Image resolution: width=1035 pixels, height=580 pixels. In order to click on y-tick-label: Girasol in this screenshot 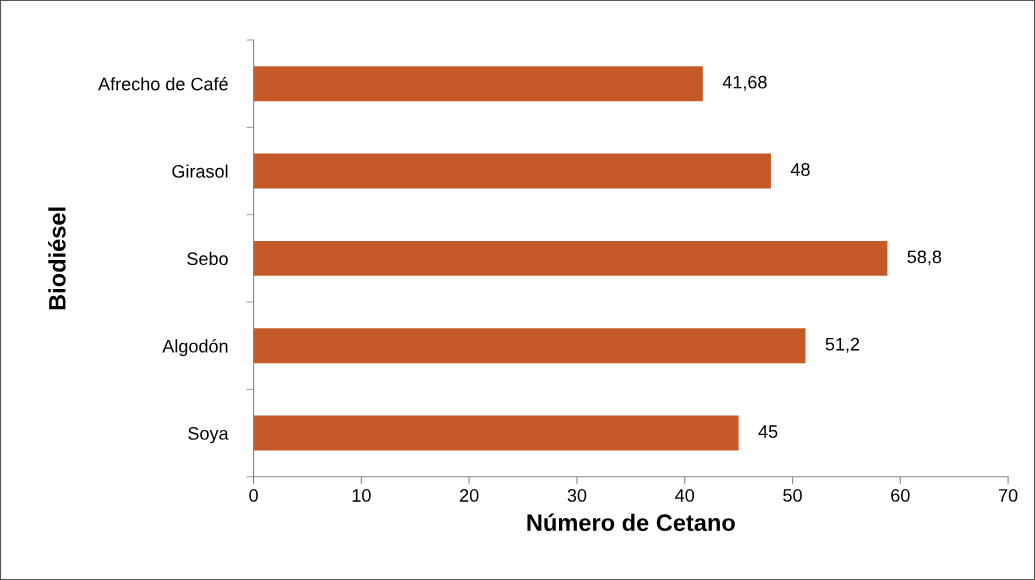, I will do `click(200, 171)`.